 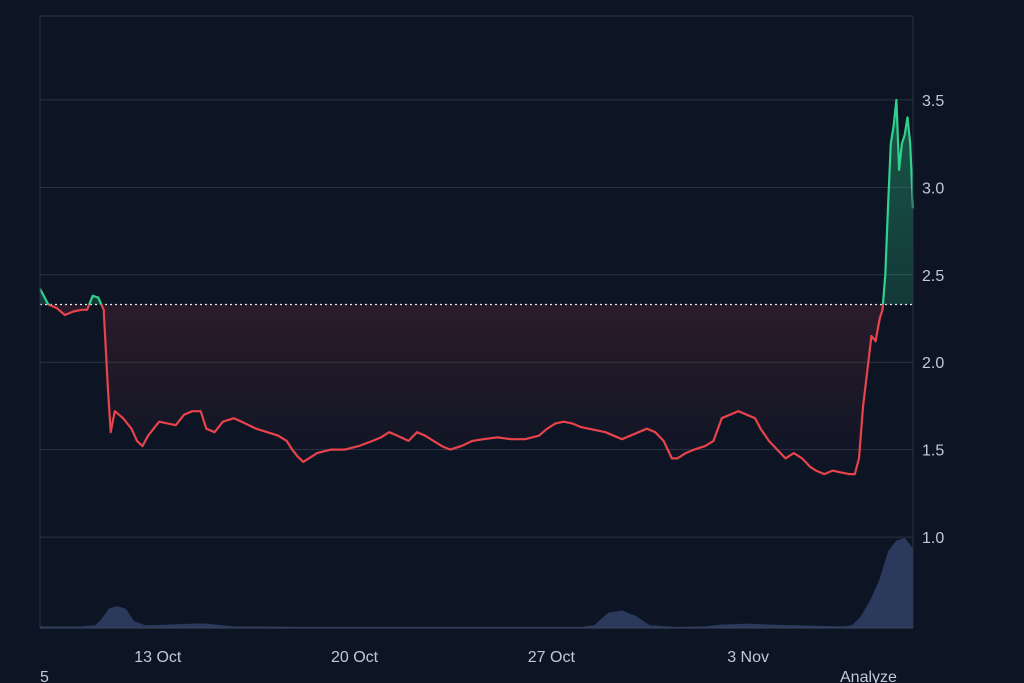 What do you see at coordinates (933, 451) in the screenshot?
I see `y-tick-label: 1.5` at bounding box center [933, 451].